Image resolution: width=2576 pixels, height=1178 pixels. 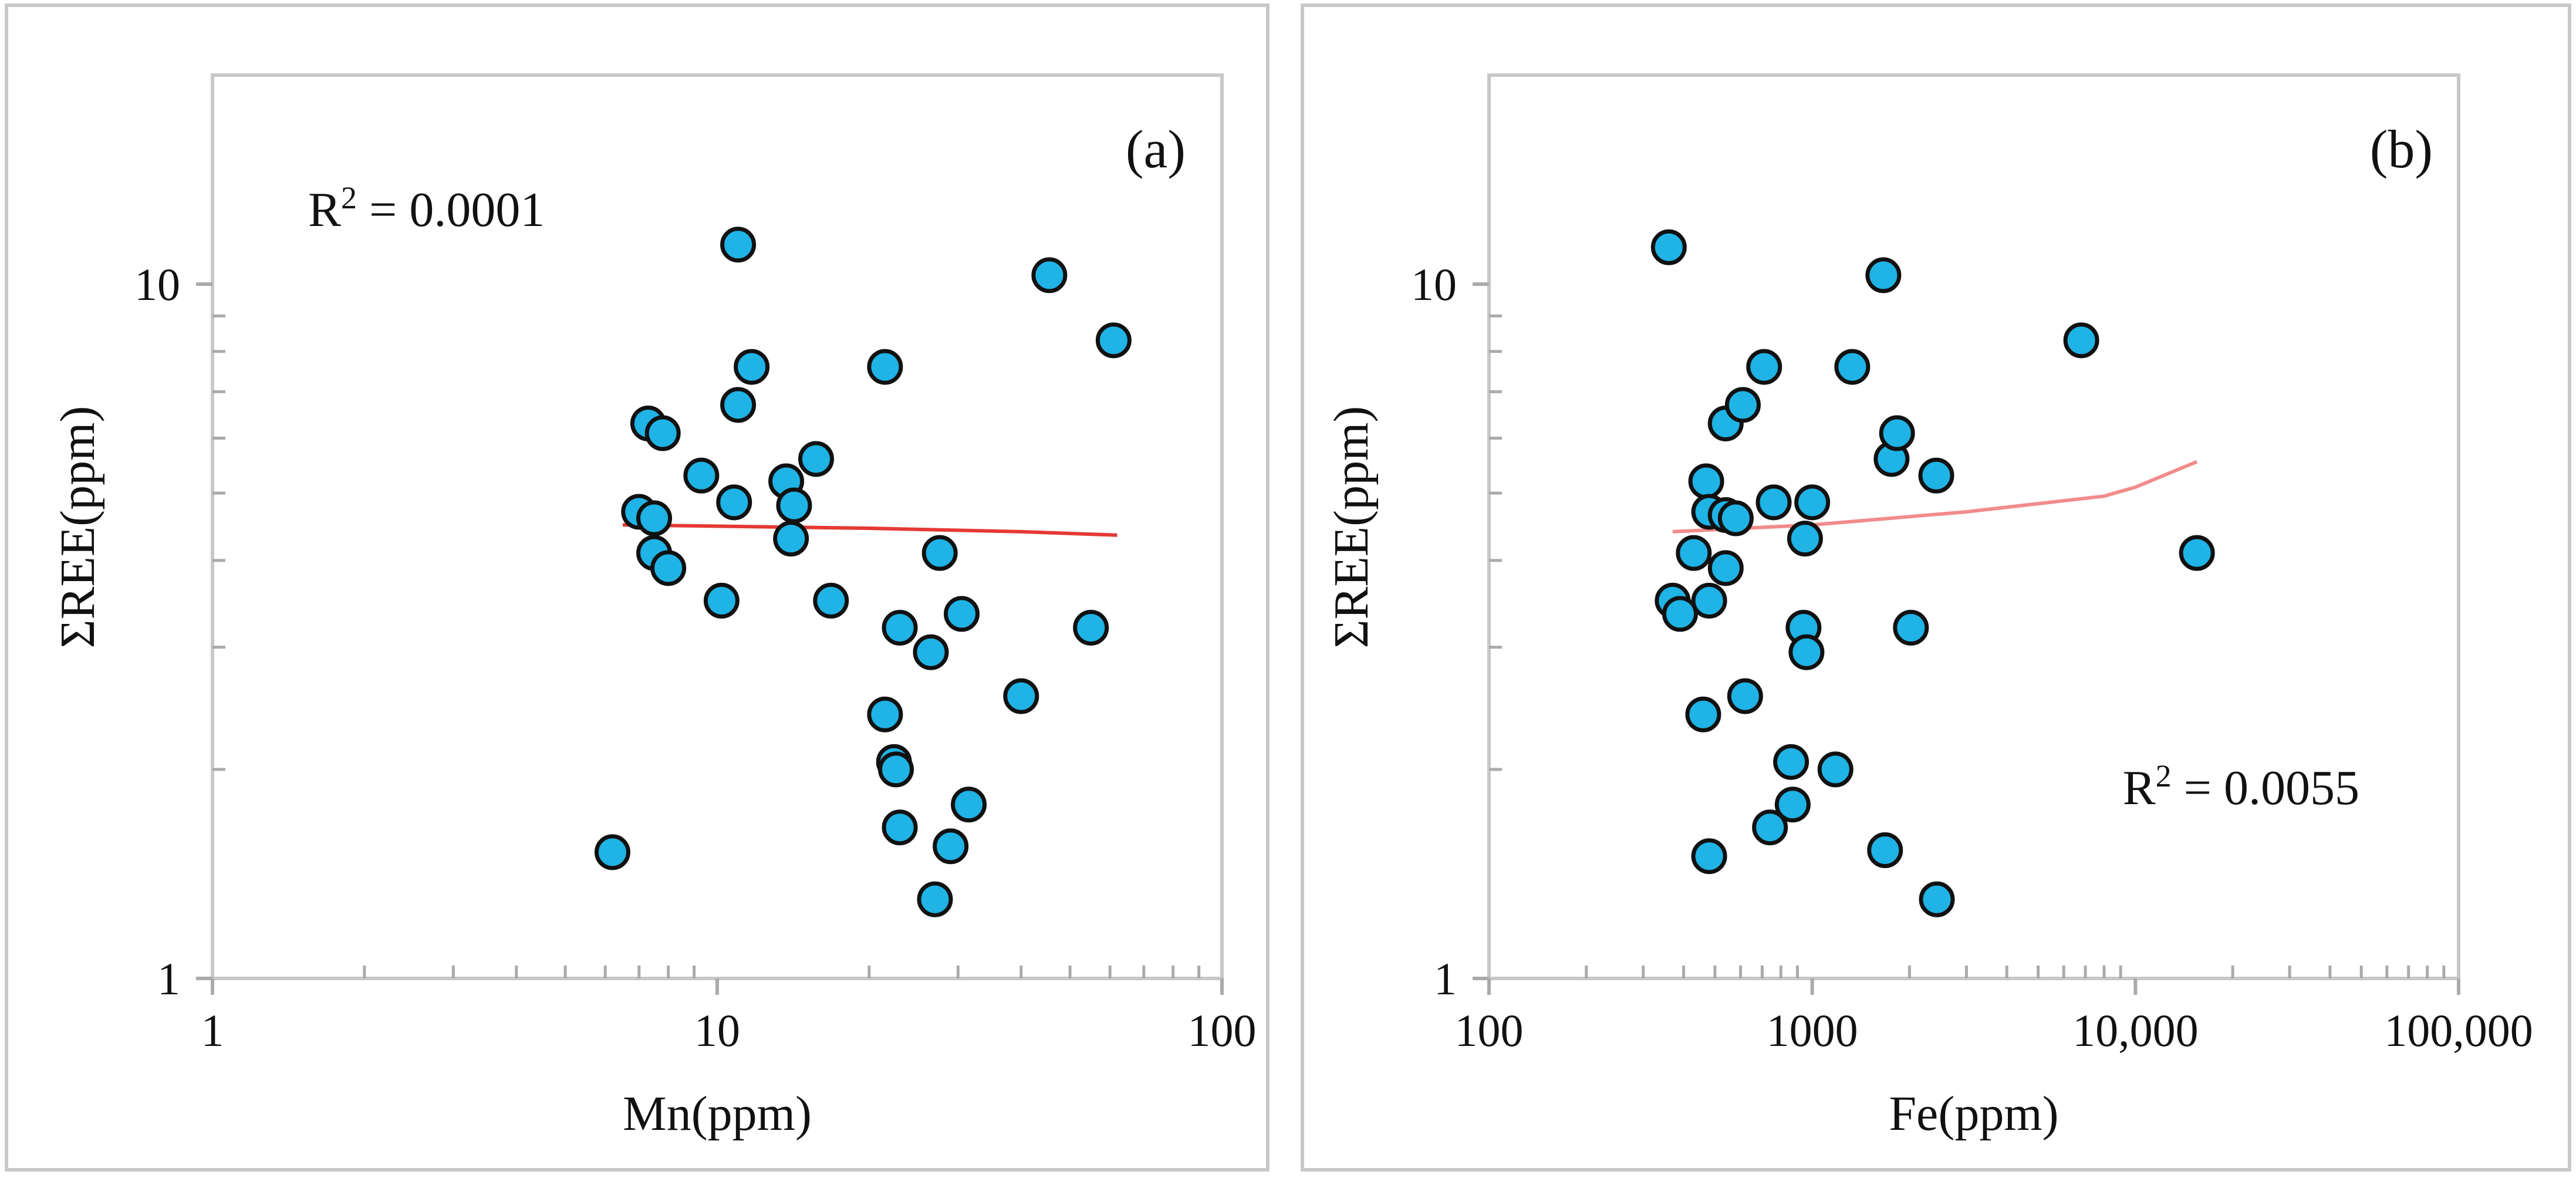 I want to click on panel-label: (b), so click(x=2401, y=149).